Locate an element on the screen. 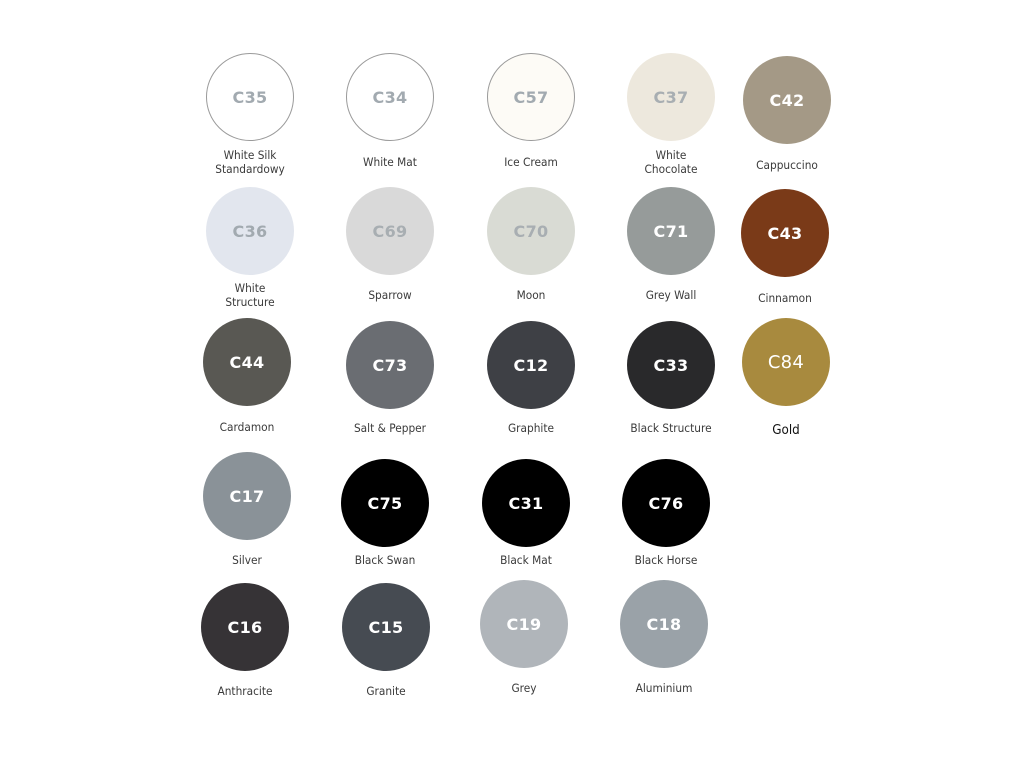 This screenshot has width=1024, height=768. swatch-name: White Structure is located at coordinates (250, 295).